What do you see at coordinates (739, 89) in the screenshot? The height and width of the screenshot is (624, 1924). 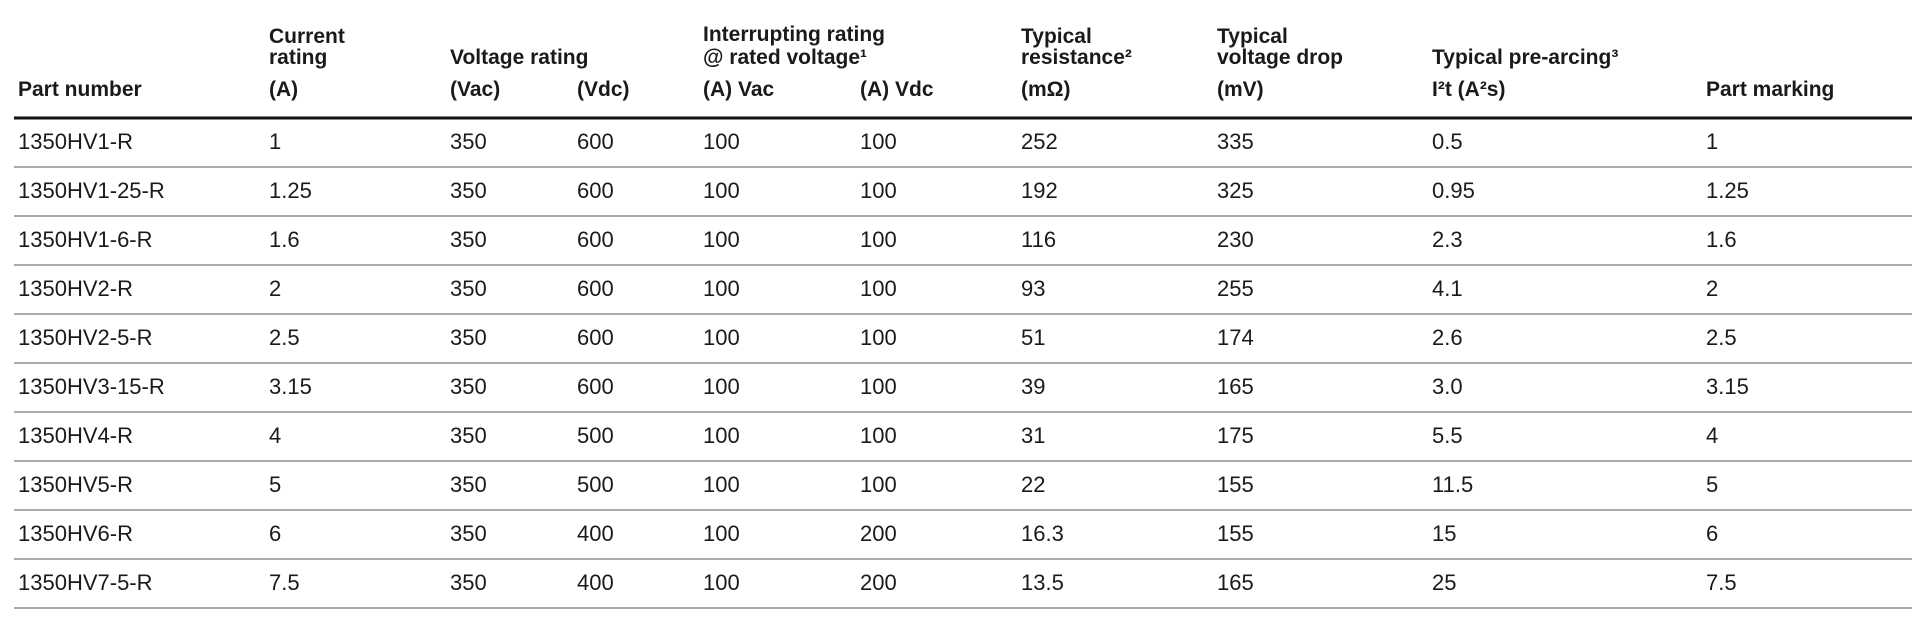 I see `column-header: (A) Vac` at bounding box center [739, 89].